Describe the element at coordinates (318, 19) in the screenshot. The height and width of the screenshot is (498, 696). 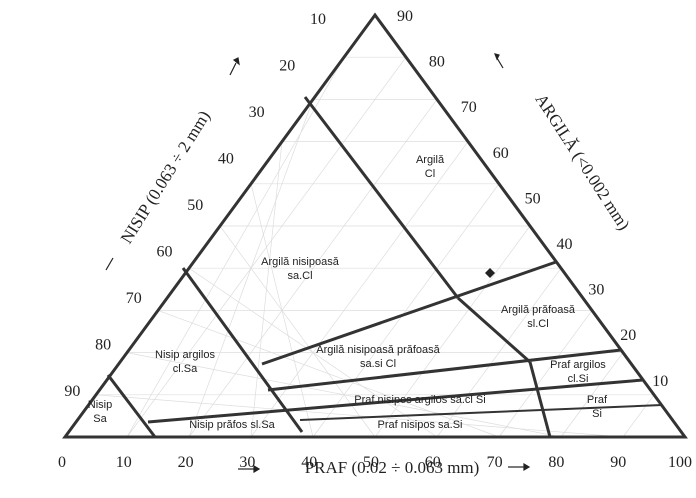
I see `left-tick-label: 10` at that location.